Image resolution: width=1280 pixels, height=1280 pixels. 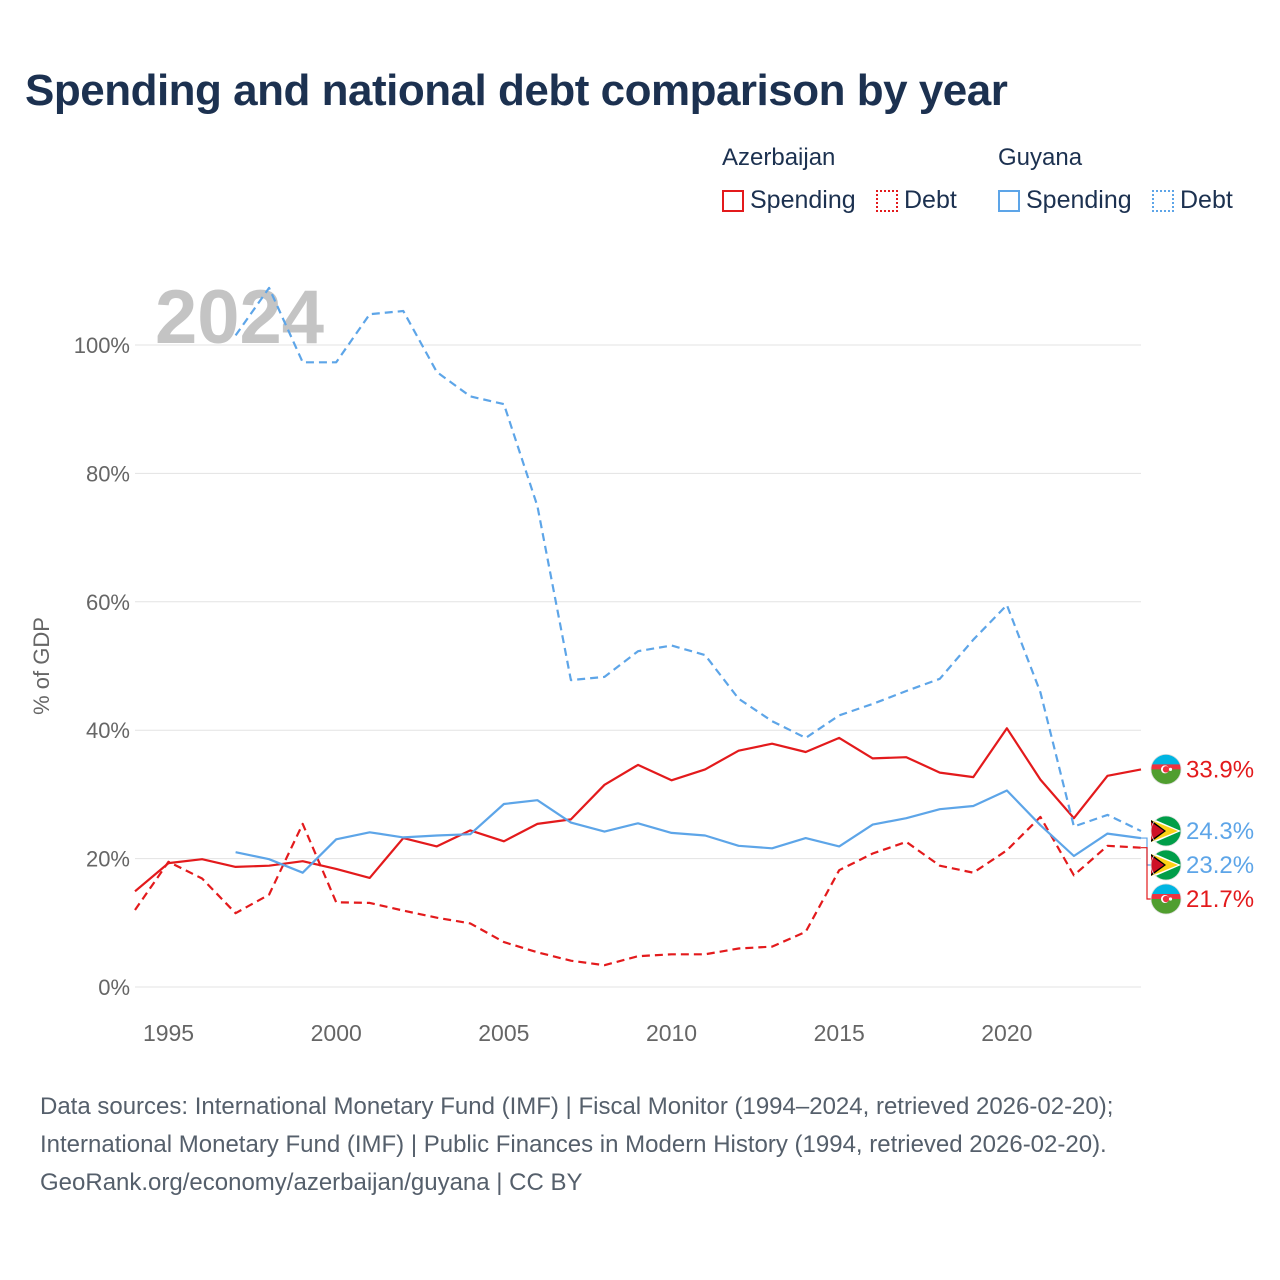 What do you see at coordinates (102, 666) in the screenshot?
I see `y-axis-ticks: 0% 20% 40% 60% 80% 100%` at bounding box center [102, 666].